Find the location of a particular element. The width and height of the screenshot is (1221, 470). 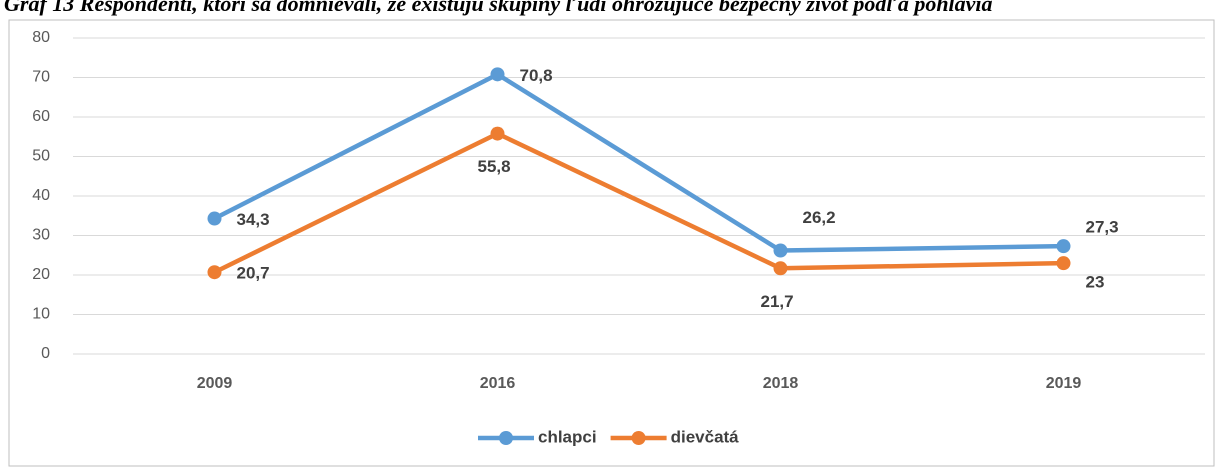

data-label: 34,3 is located at coordinates (253, 219).